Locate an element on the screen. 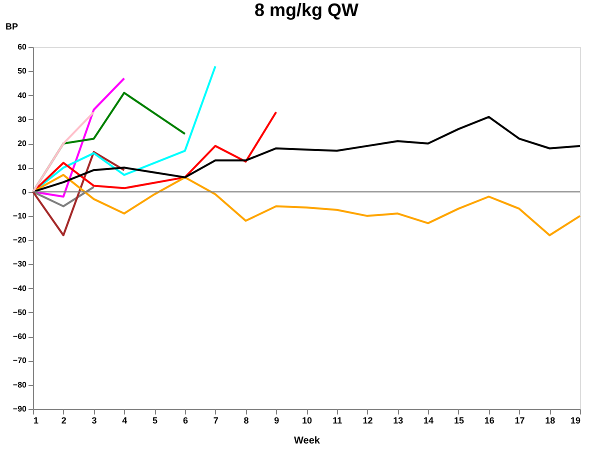  y-tick-label: −80 is located at coordinates (20, 385).